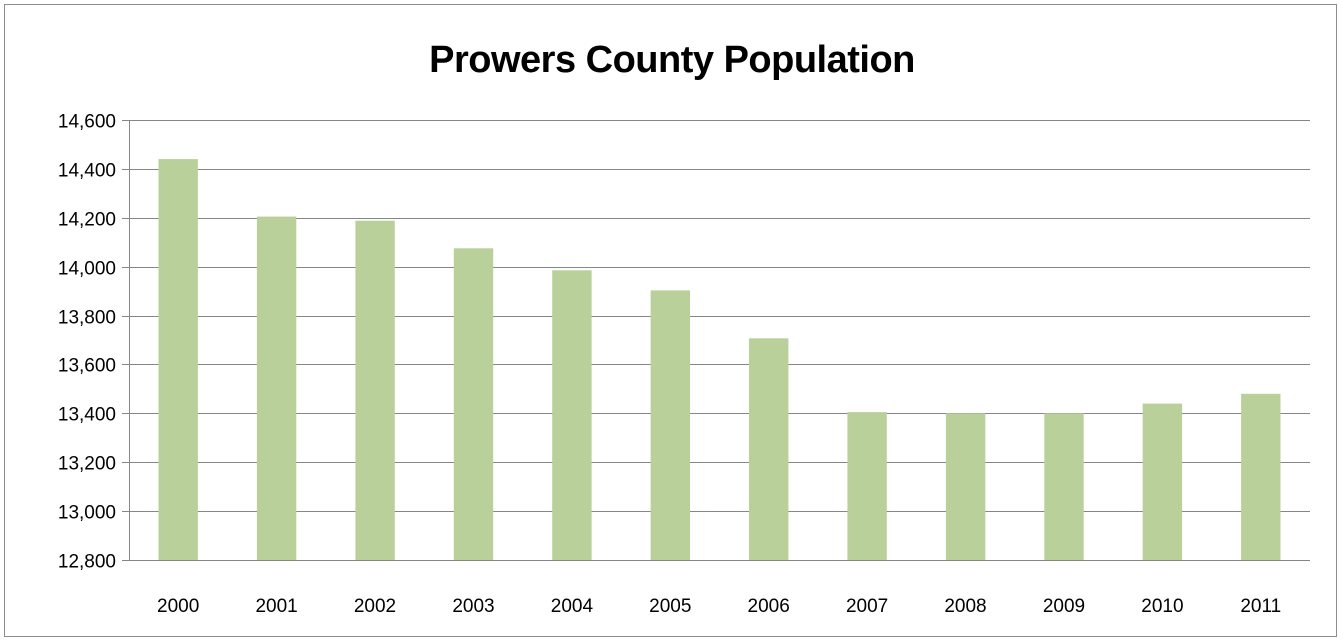 The width and height of the screenshot is (1344, 643). Describe the element at coordinates (672, 60) in the screenshot. I see `chart-title: Prowers County Population` at that location.